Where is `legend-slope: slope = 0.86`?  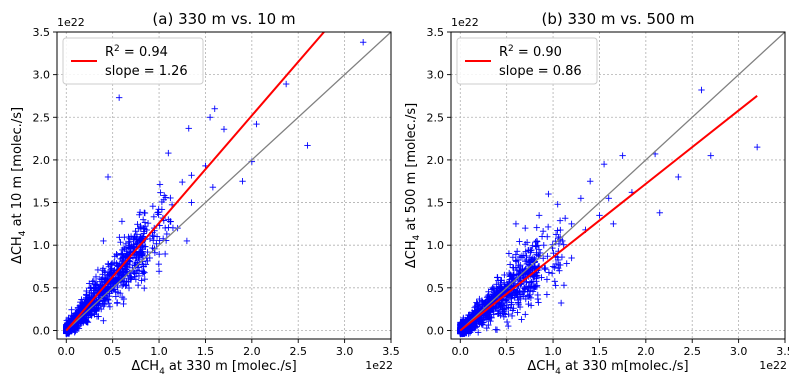 legend-slope: slope = 0.86 is located at coordinates (540, 71).